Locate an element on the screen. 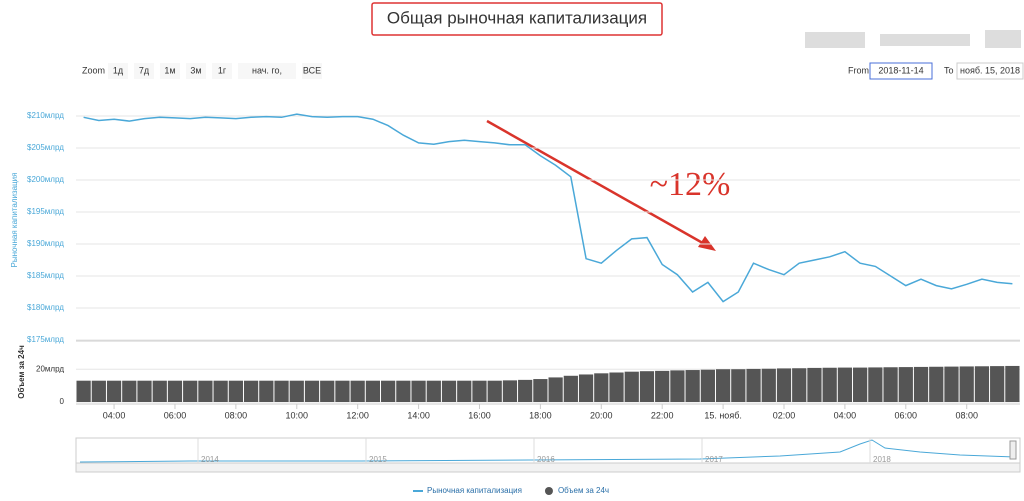 The image size is (1024, 501). y-tick-label: $175млрд is located at coordinates (45, 339).